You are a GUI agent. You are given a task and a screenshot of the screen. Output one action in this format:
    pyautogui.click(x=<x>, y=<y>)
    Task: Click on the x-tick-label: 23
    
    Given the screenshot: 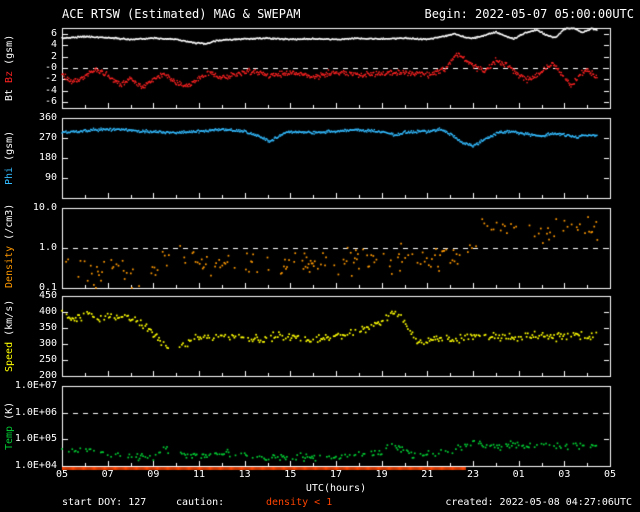 What is the action you would take?
    pyautogui.click(x=473, y=474)
    